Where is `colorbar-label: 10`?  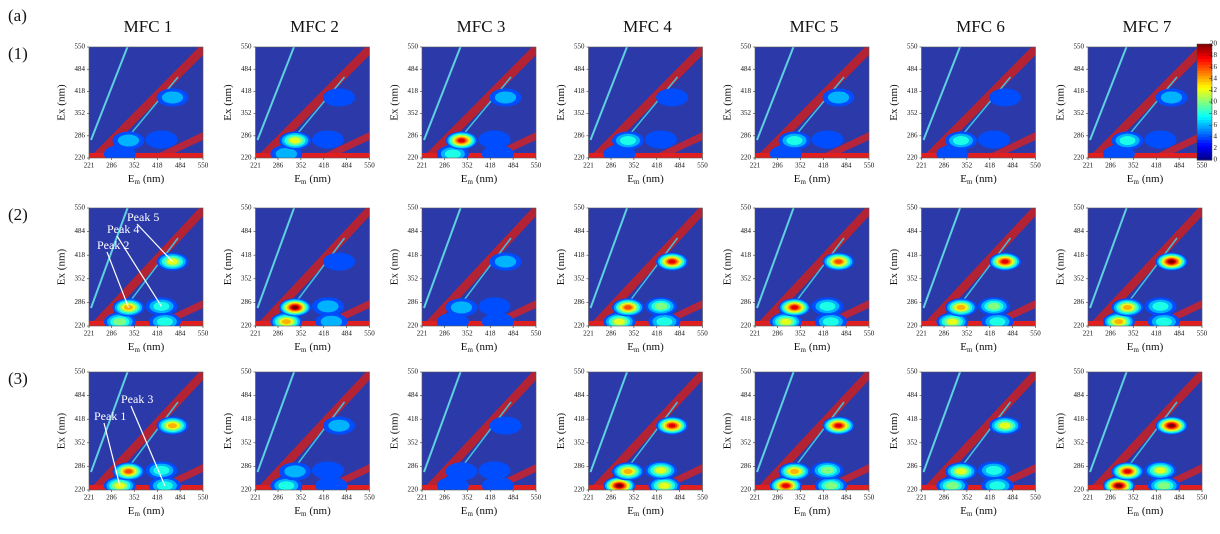
colorbar-label: 10 is located at coordinates (1214, 102).